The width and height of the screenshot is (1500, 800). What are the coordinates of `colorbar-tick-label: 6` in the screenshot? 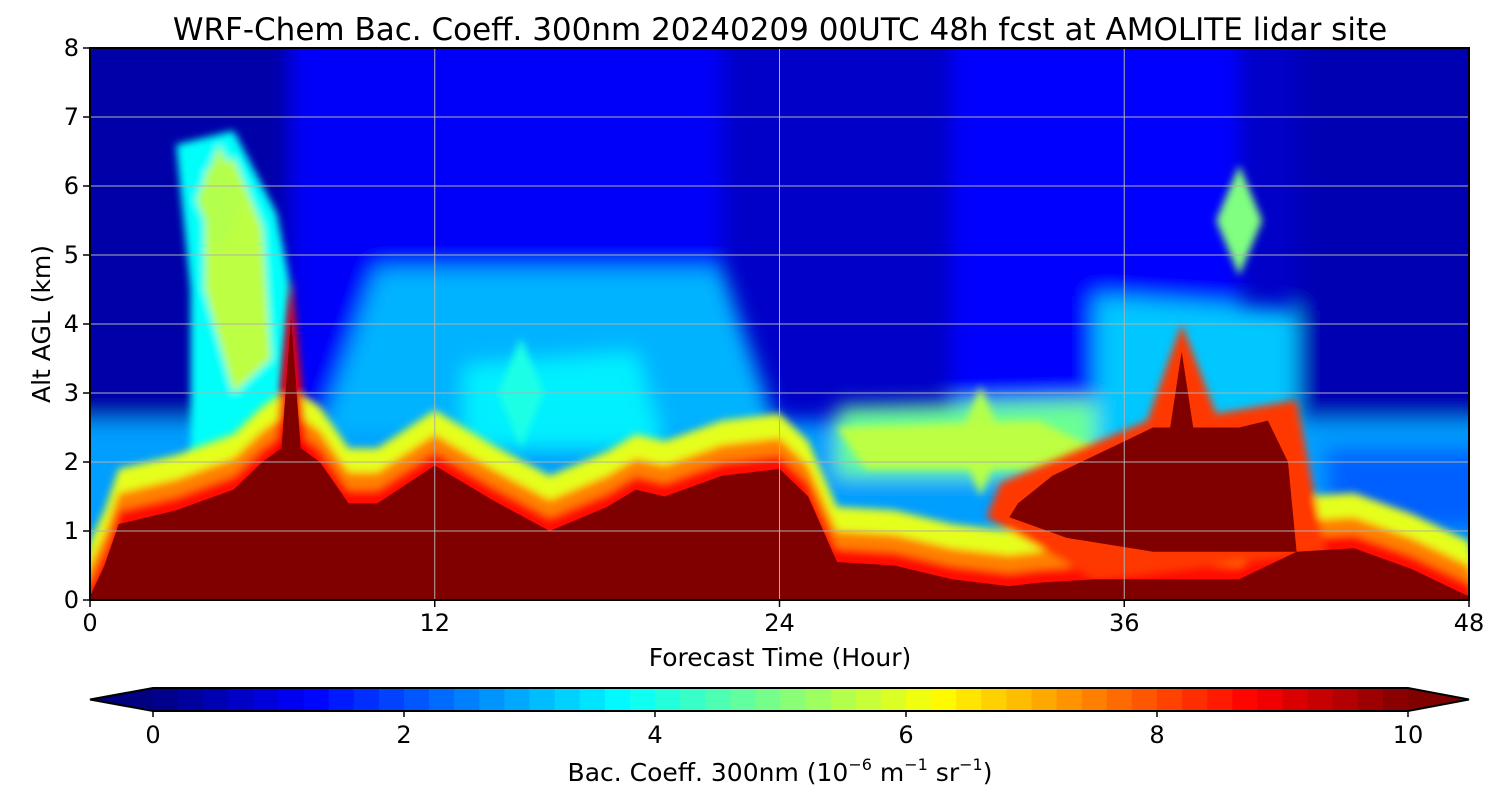 It's located at (905, 735).